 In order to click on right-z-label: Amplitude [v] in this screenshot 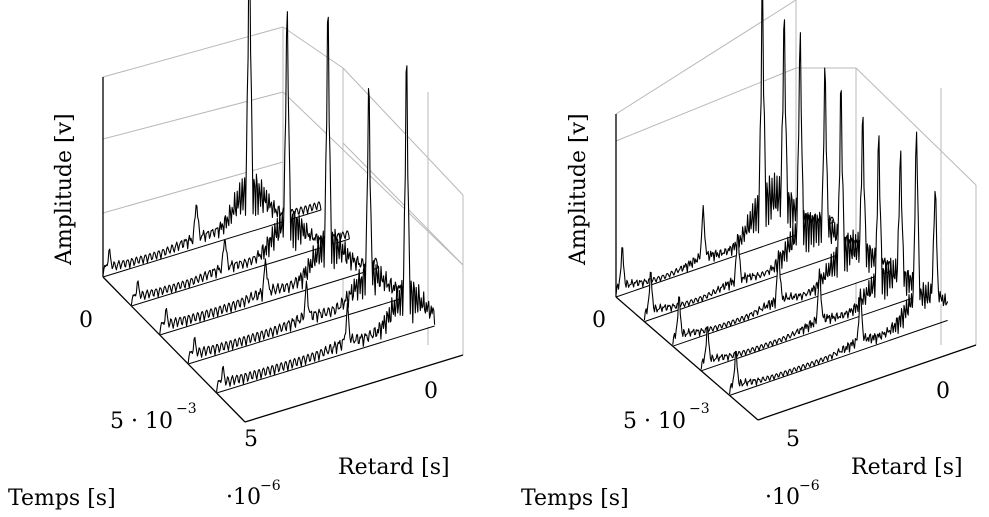, I will do `click(578, 189)`.